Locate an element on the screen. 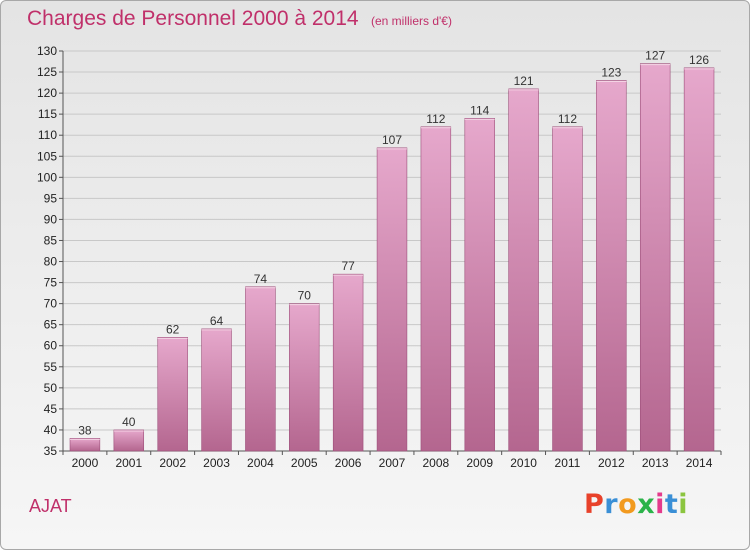 This screenshot has width=750, height=550. x-tick-label: 2008 is located at coordinates (436, 463).